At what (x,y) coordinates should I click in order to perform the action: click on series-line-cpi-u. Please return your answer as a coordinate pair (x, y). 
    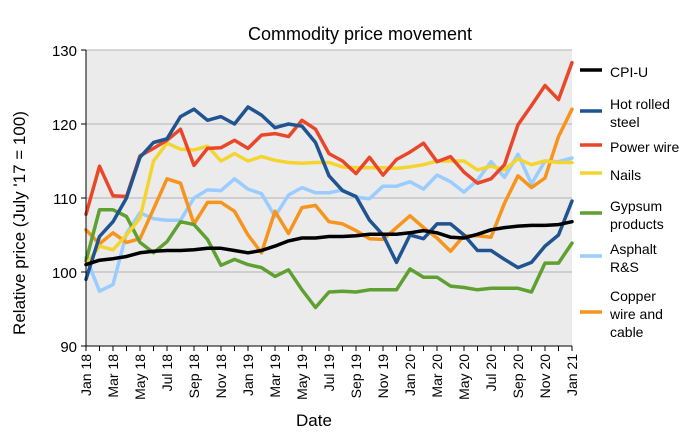
    Looking at the image, I should click on (329, 243).